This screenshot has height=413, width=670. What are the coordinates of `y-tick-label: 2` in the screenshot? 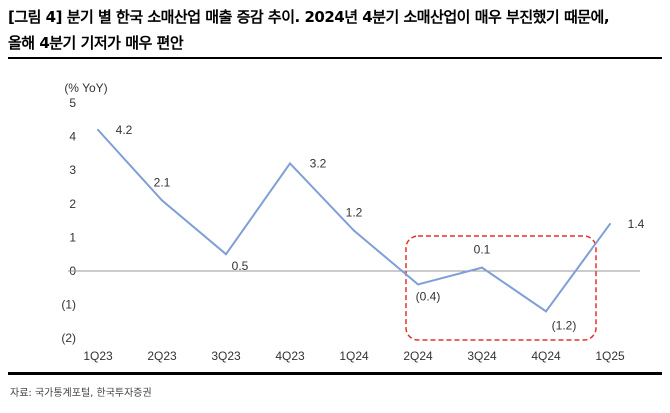 It's located at (72, 204).